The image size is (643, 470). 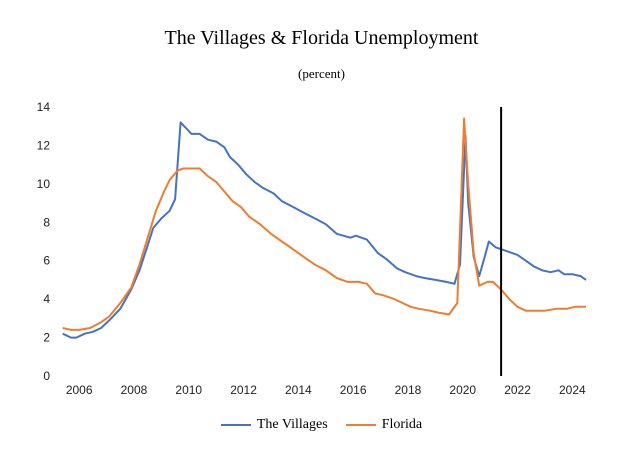 What do you see at coordinates (46, 376) in the screenshot?
I see `y-tick-label: 0` at bounding box center [46, 376].